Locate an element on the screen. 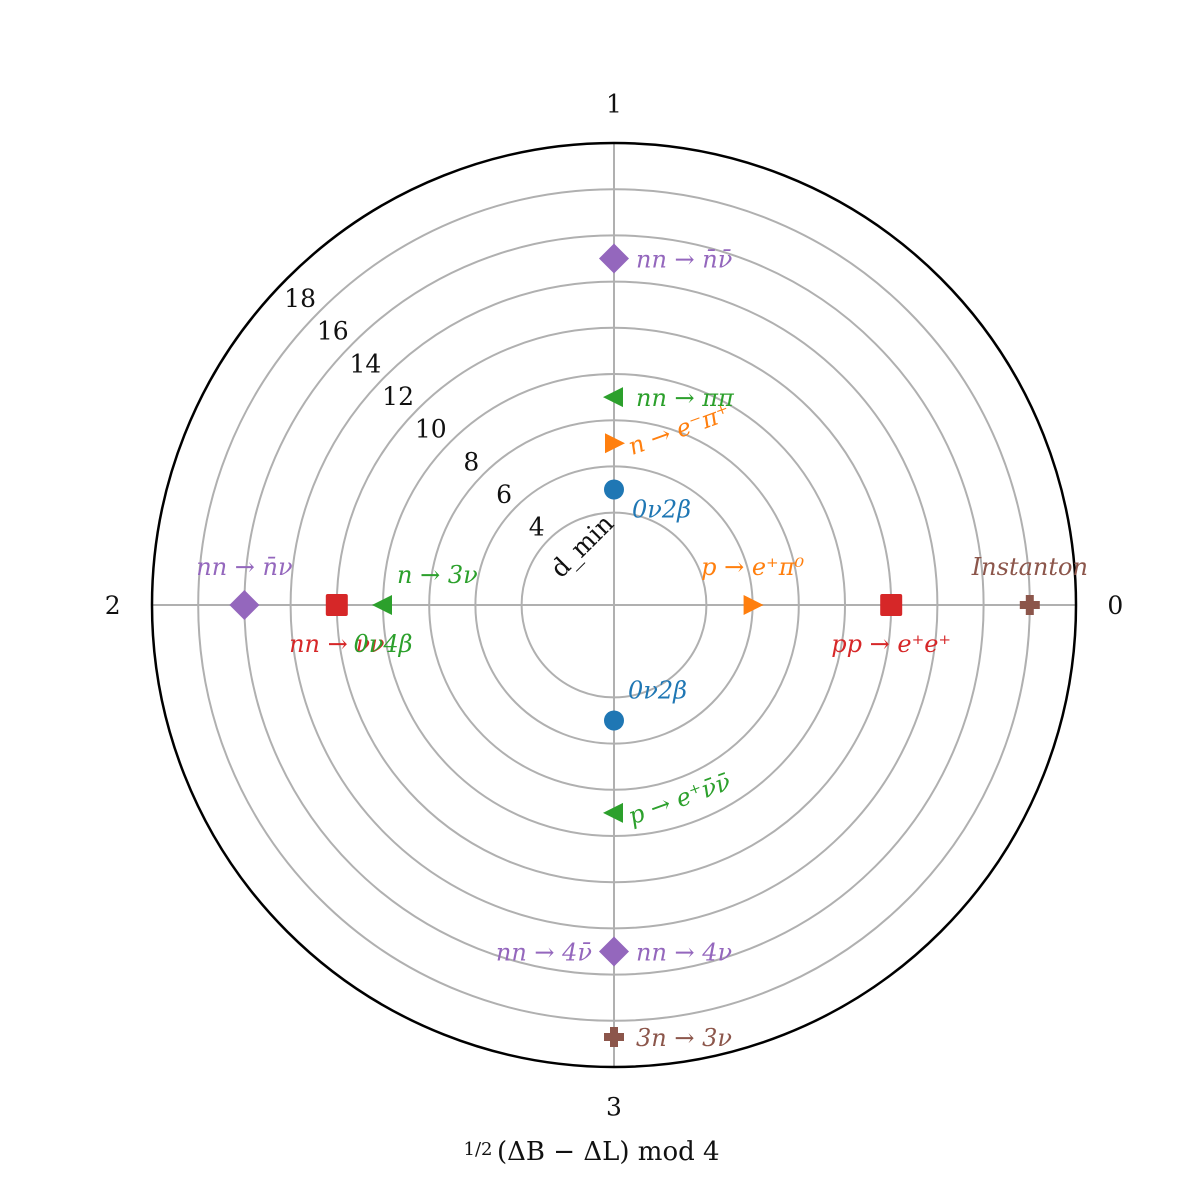 Image resolution: width=1200 pixels, height=1200 pixels. r-tick-label: 12 is located at coordinates (398, 396).